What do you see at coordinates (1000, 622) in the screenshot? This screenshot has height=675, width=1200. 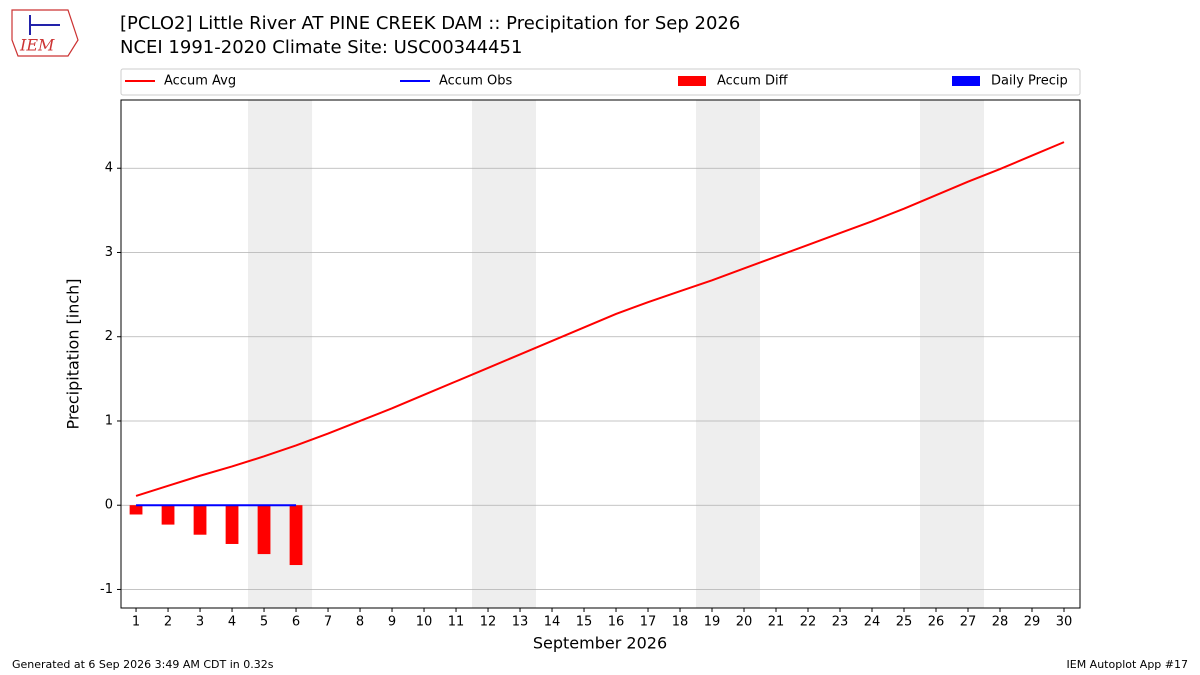 I see `x-tick-label: 28` at bounding box center [1000, 622].